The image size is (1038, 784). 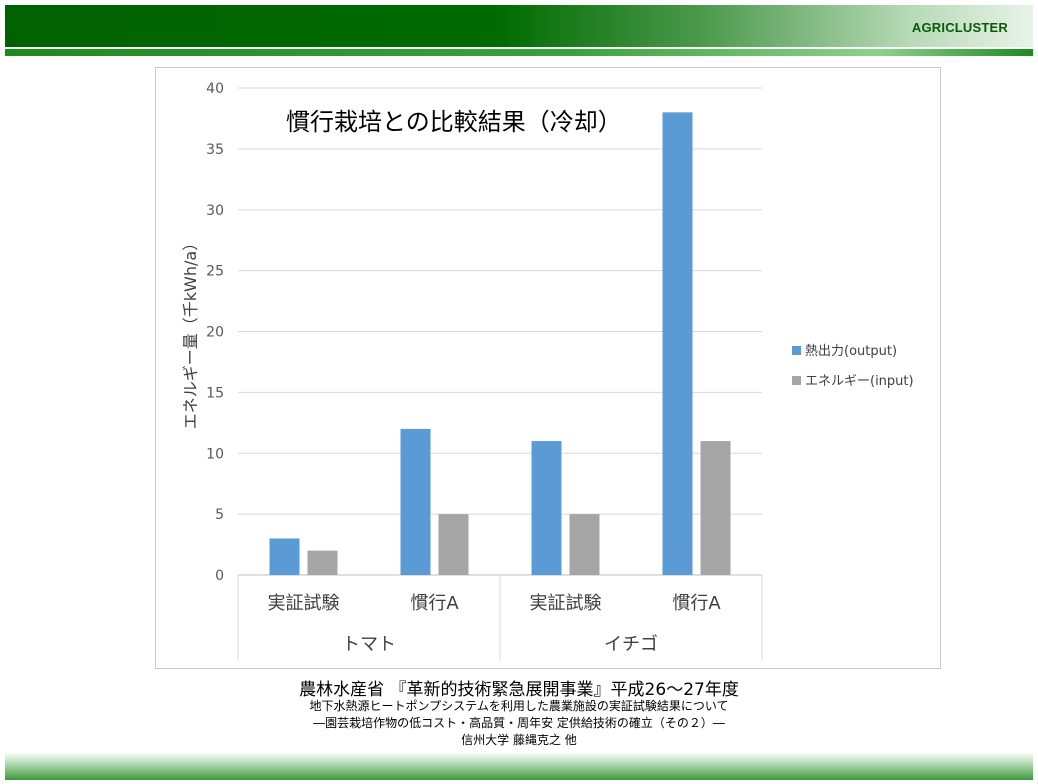 What do you see at coordinates (853, 366) in the screenshot?
I see `legend: 熱出力(output) エネルギー(input)` at bounding box center [853, 366].